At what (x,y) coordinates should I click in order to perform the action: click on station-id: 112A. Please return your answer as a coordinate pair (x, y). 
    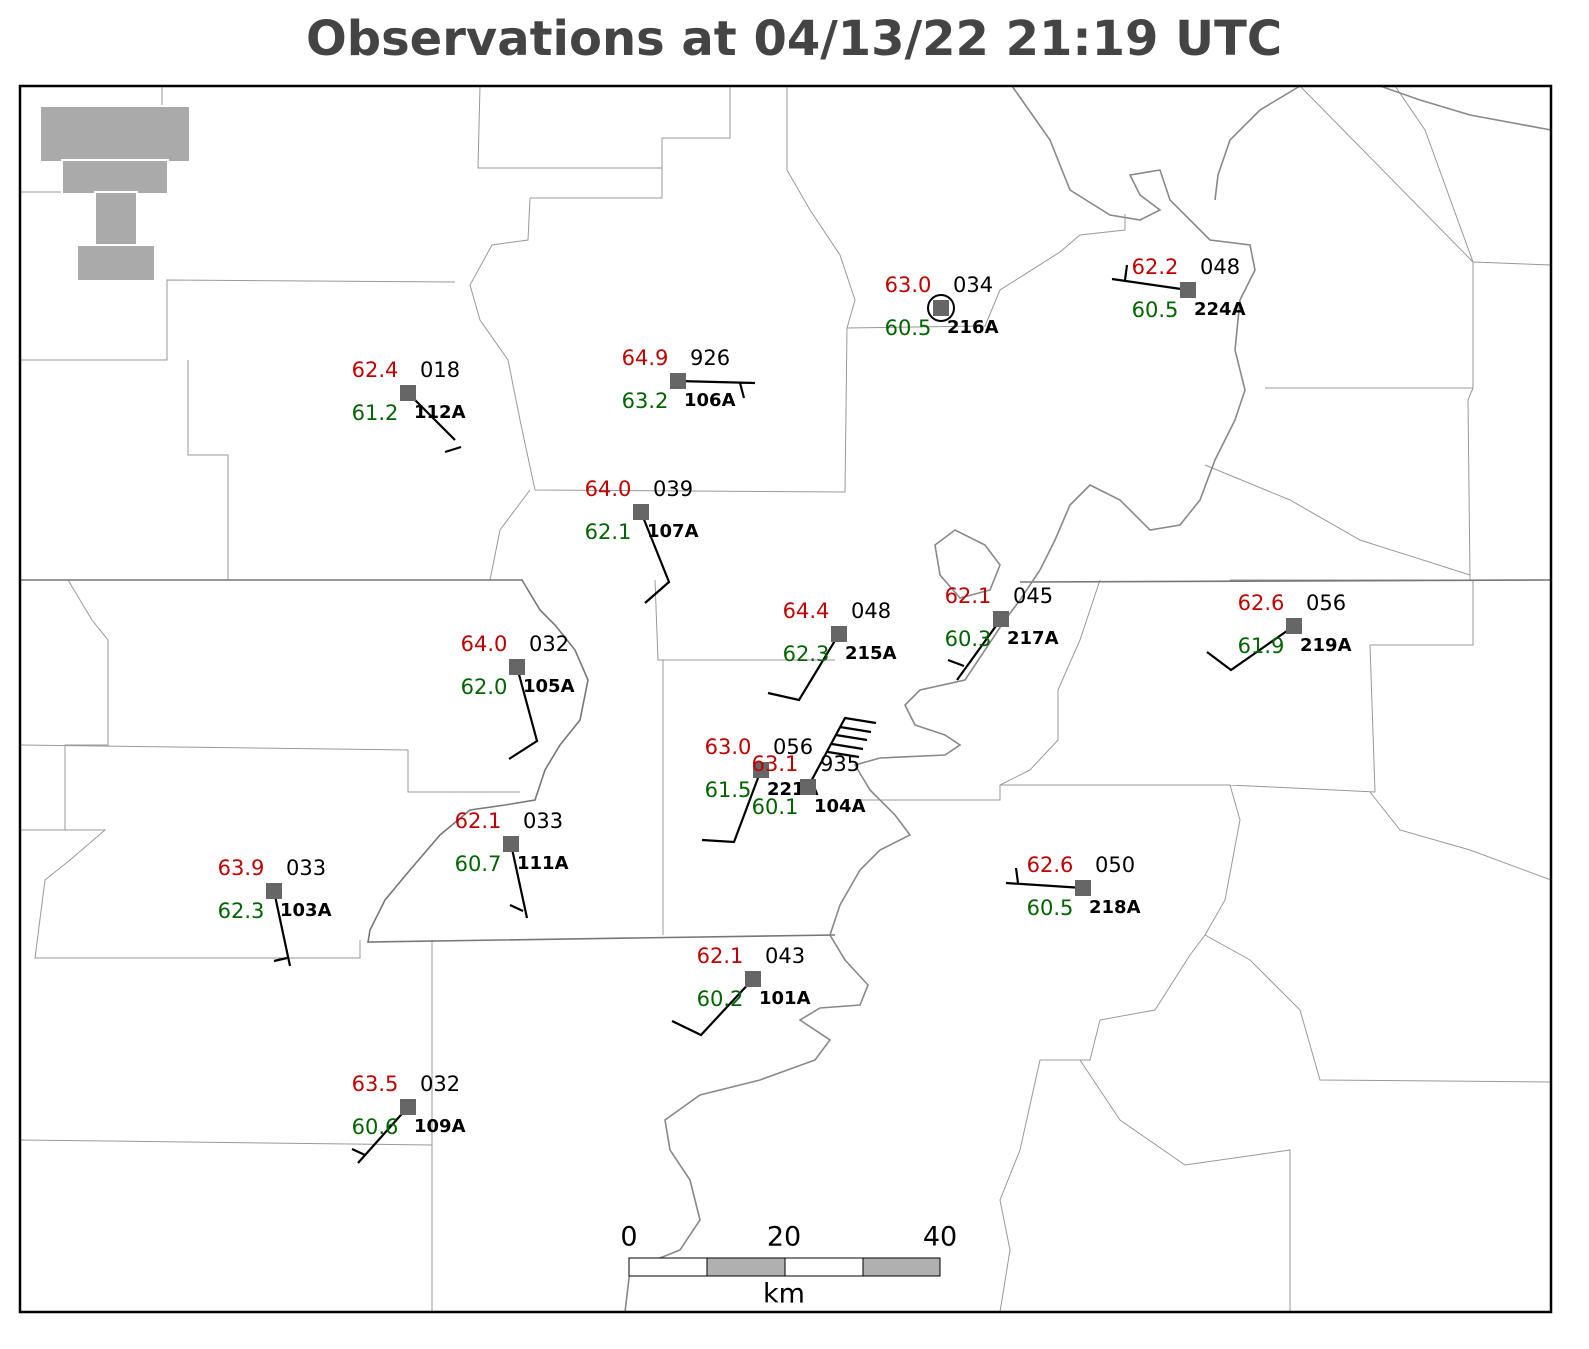
    Looking at the image, I should click on (440, 412).